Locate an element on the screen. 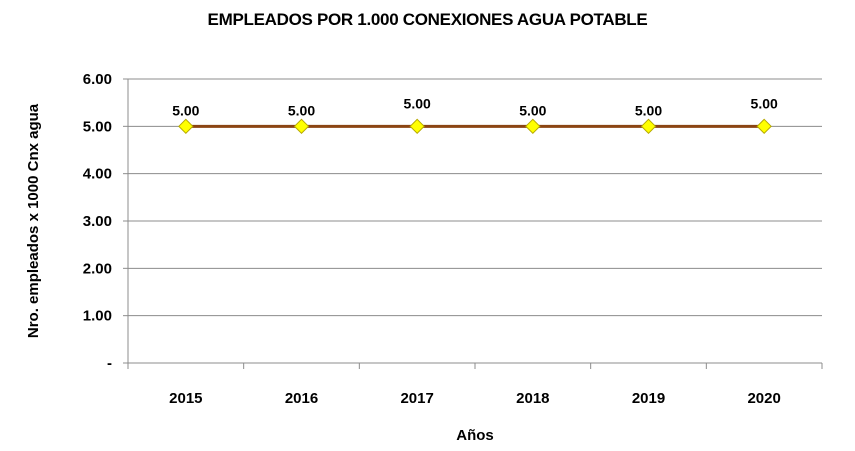 Image resolution: width=855 pixels, height=451 pixels. y-tick-label: 1.00 is located at coordinates (97, 316).